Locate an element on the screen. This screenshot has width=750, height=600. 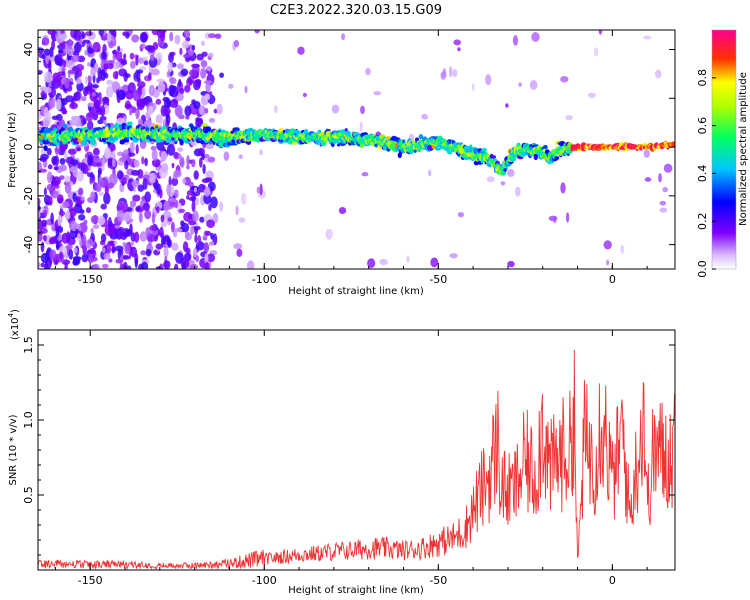
colorbar-tick-label: 0.8 is located at coordinates (702, 78).